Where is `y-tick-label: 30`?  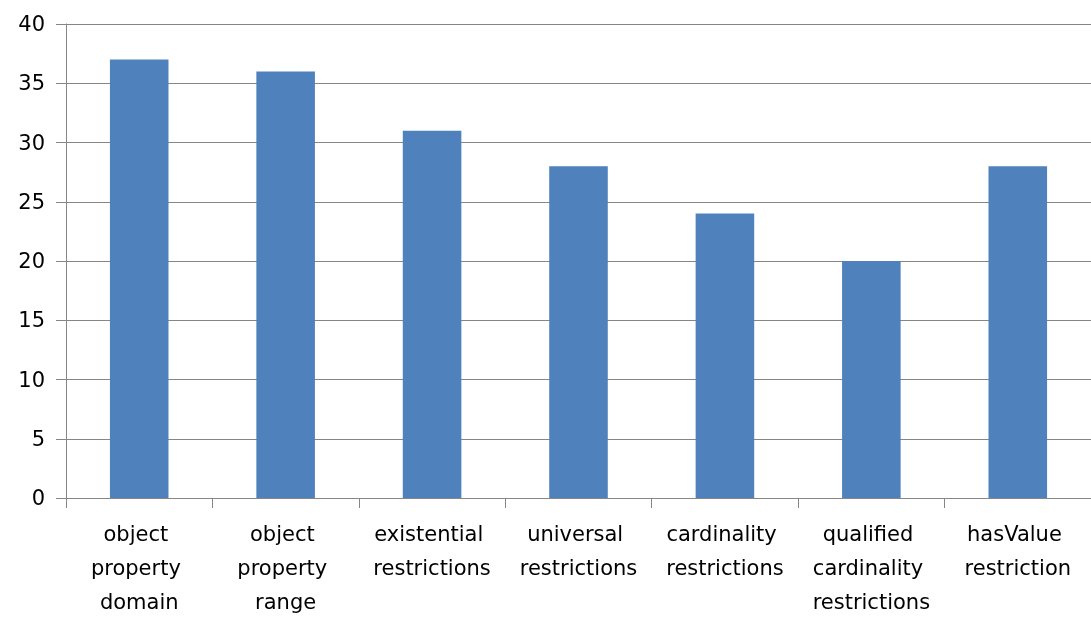
y-tick-label: 30 is located at coordinates (31, 142).